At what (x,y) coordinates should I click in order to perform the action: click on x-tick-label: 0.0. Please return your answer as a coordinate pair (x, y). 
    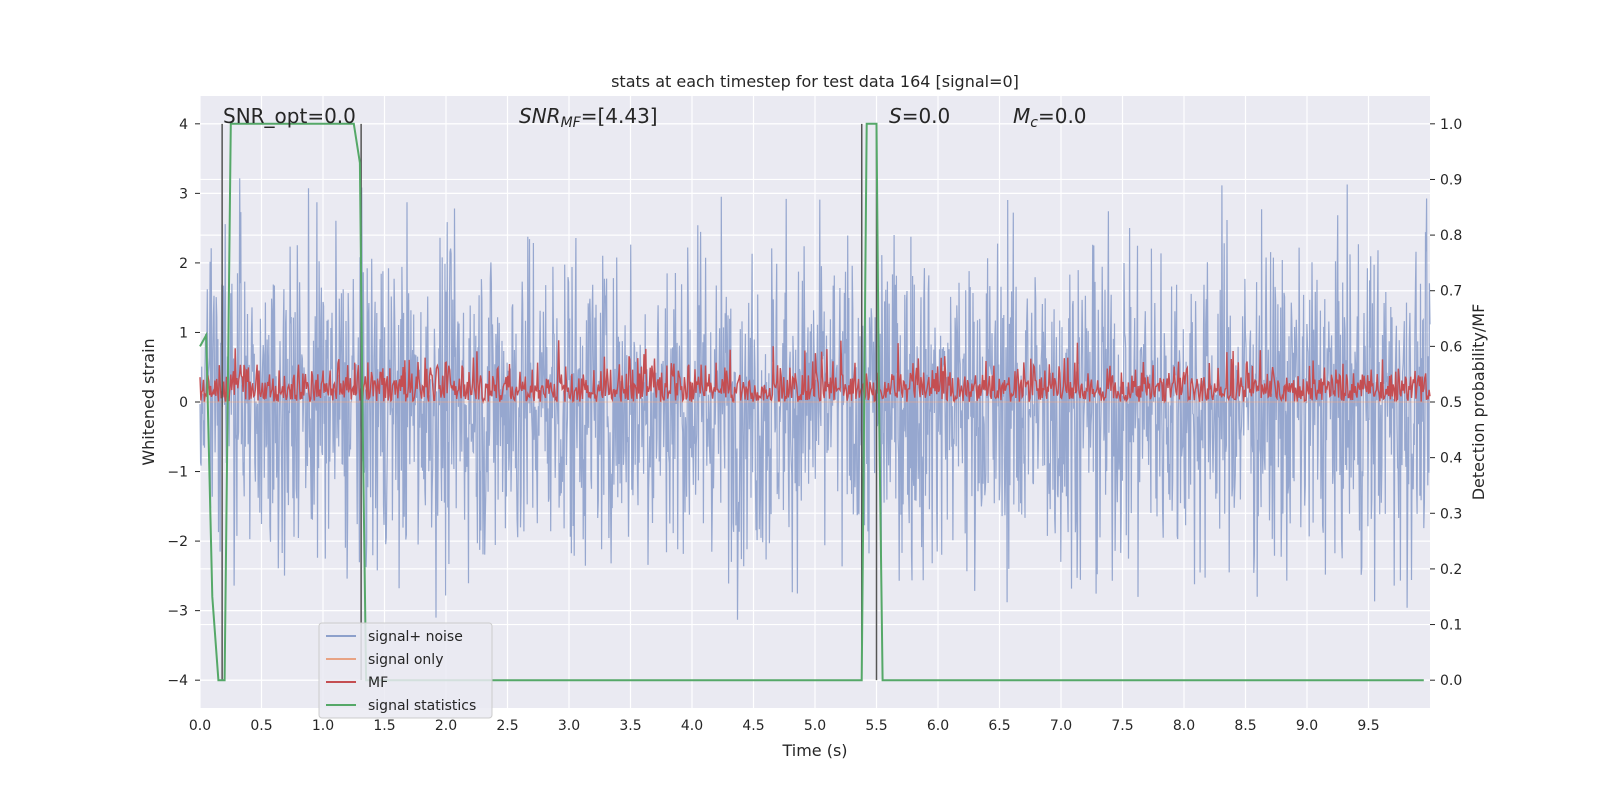
    Looking at the image, I should click on (200, 726).